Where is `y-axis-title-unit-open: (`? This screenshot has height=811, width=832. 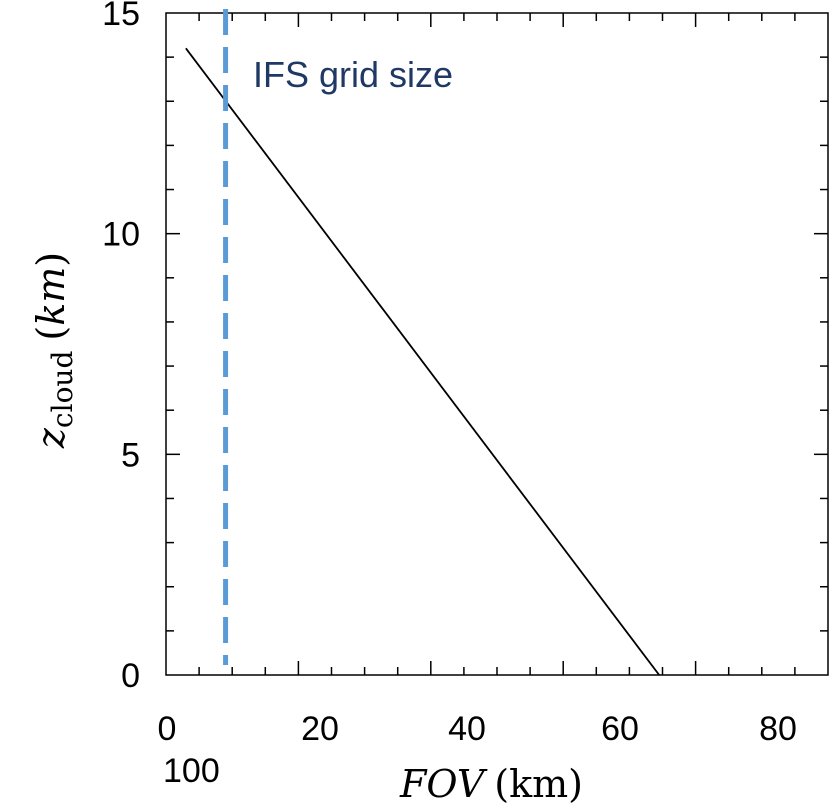
y-axis-title-unit-open: ( is located at coordinates (51, 333).